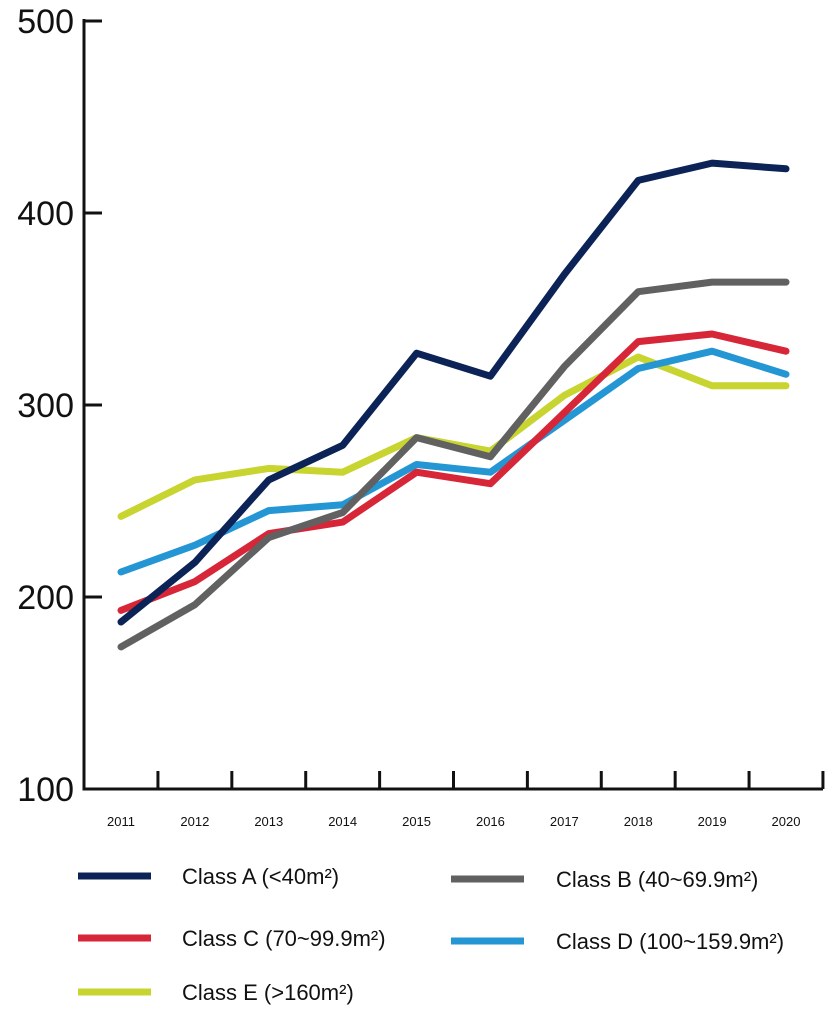 The width and height of the screenshot is (840, 1024). I want to click on legend-entry: Class B (40~69.9m²), so click(604, 879).